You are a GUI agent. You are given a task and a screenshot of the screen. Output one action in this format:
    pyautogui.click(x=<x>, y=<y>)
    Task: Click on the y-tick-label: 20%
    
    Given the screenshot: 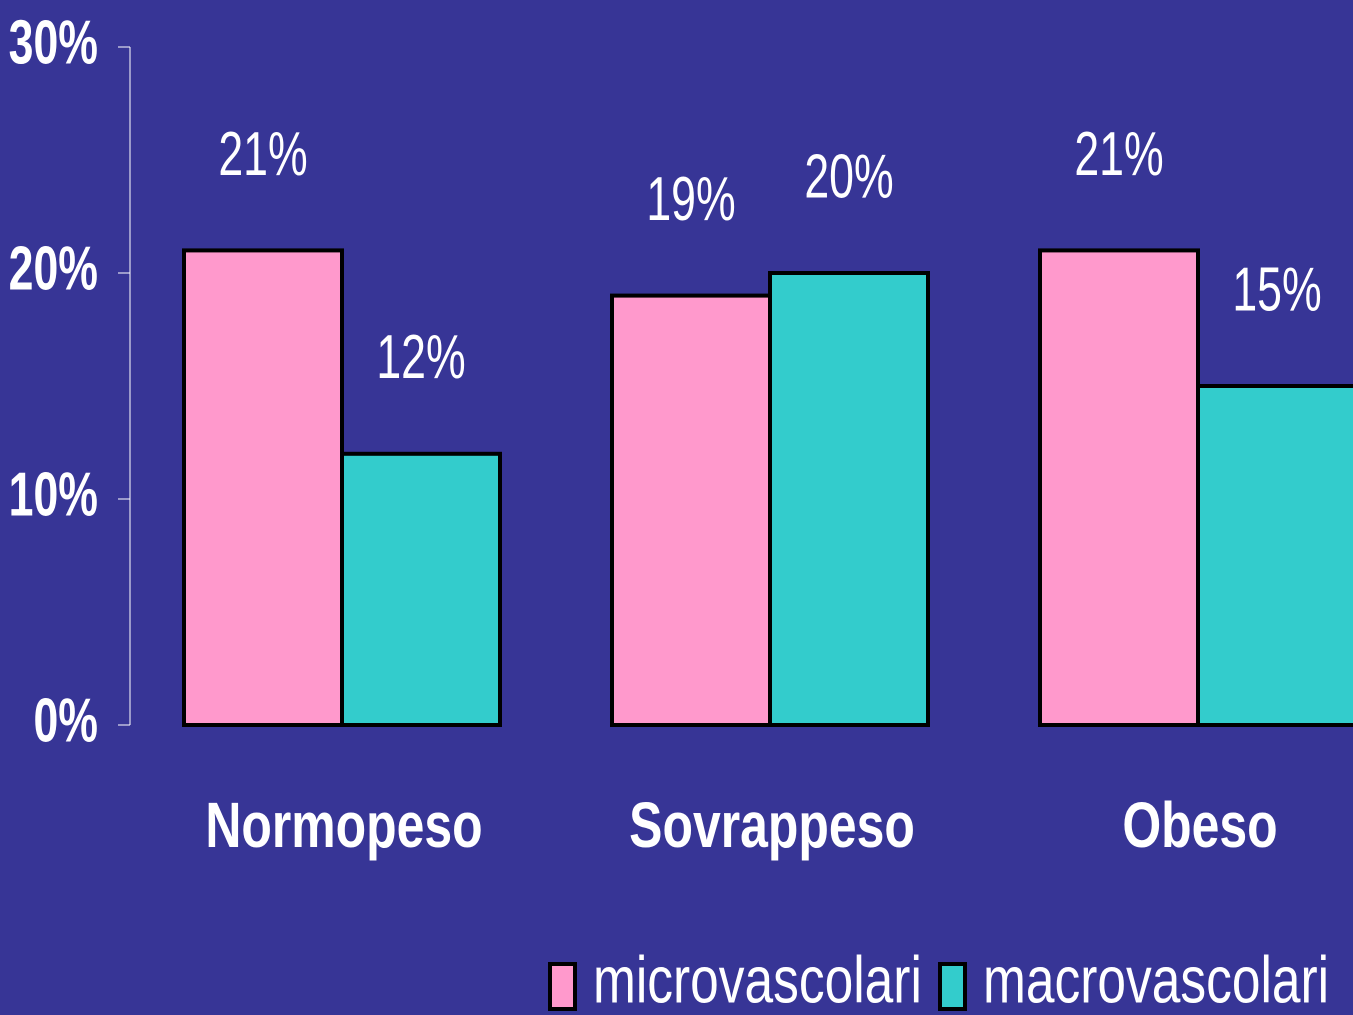 What is the action you would take?
    pyautogui.click(x=53, y=268)
    